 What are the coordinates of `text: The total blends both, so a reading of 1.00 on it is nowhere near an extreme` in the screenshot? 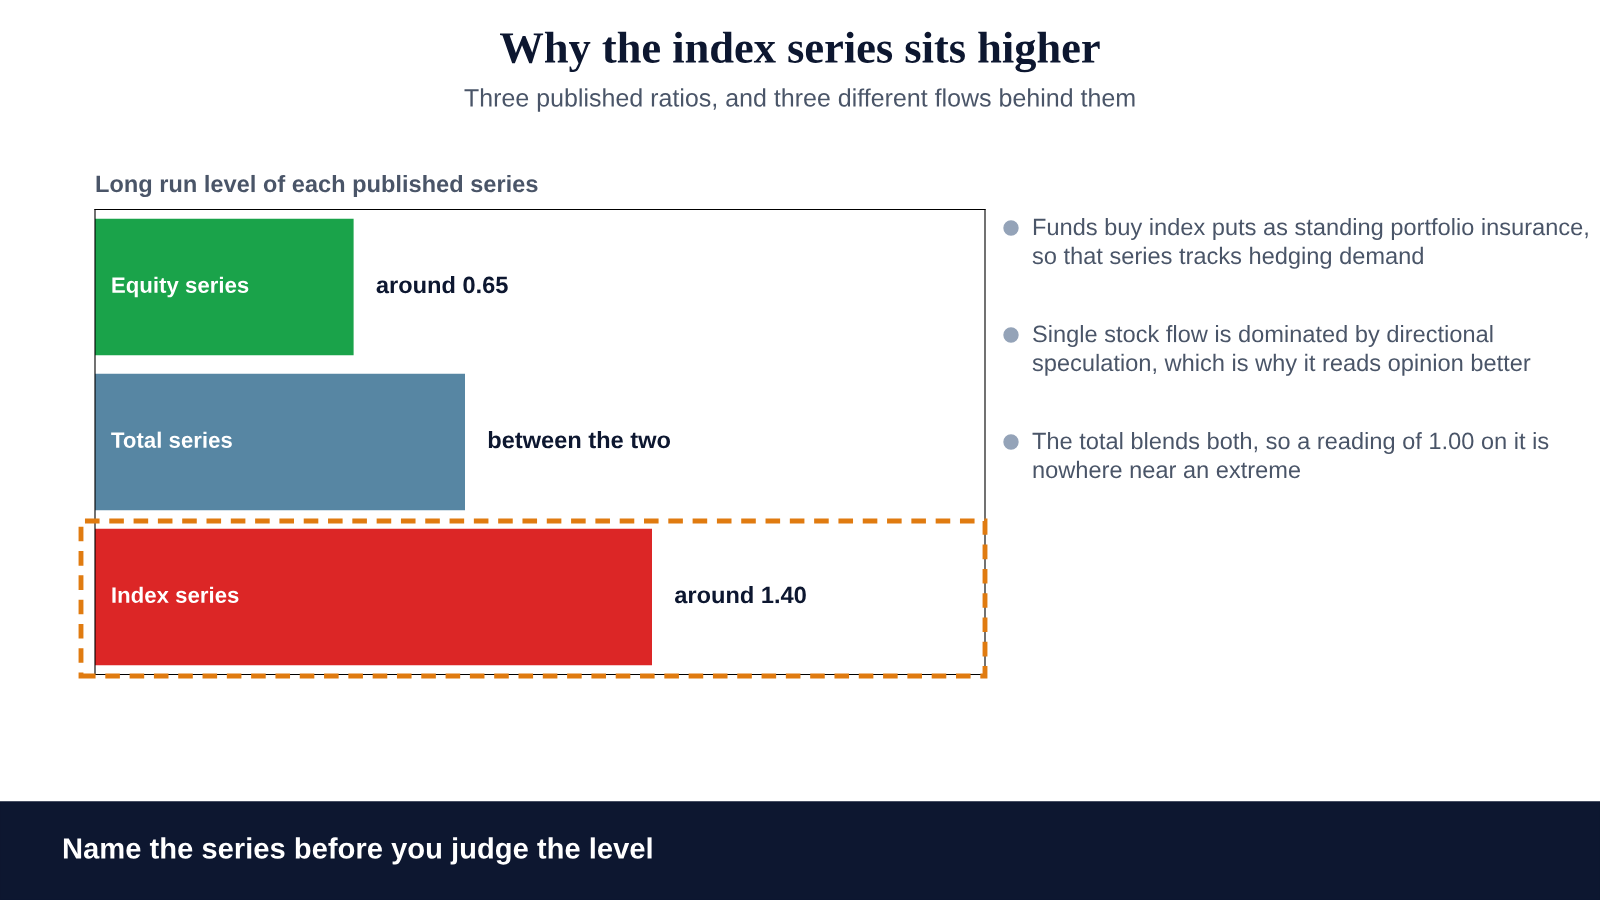 It's located at (1290, 455).